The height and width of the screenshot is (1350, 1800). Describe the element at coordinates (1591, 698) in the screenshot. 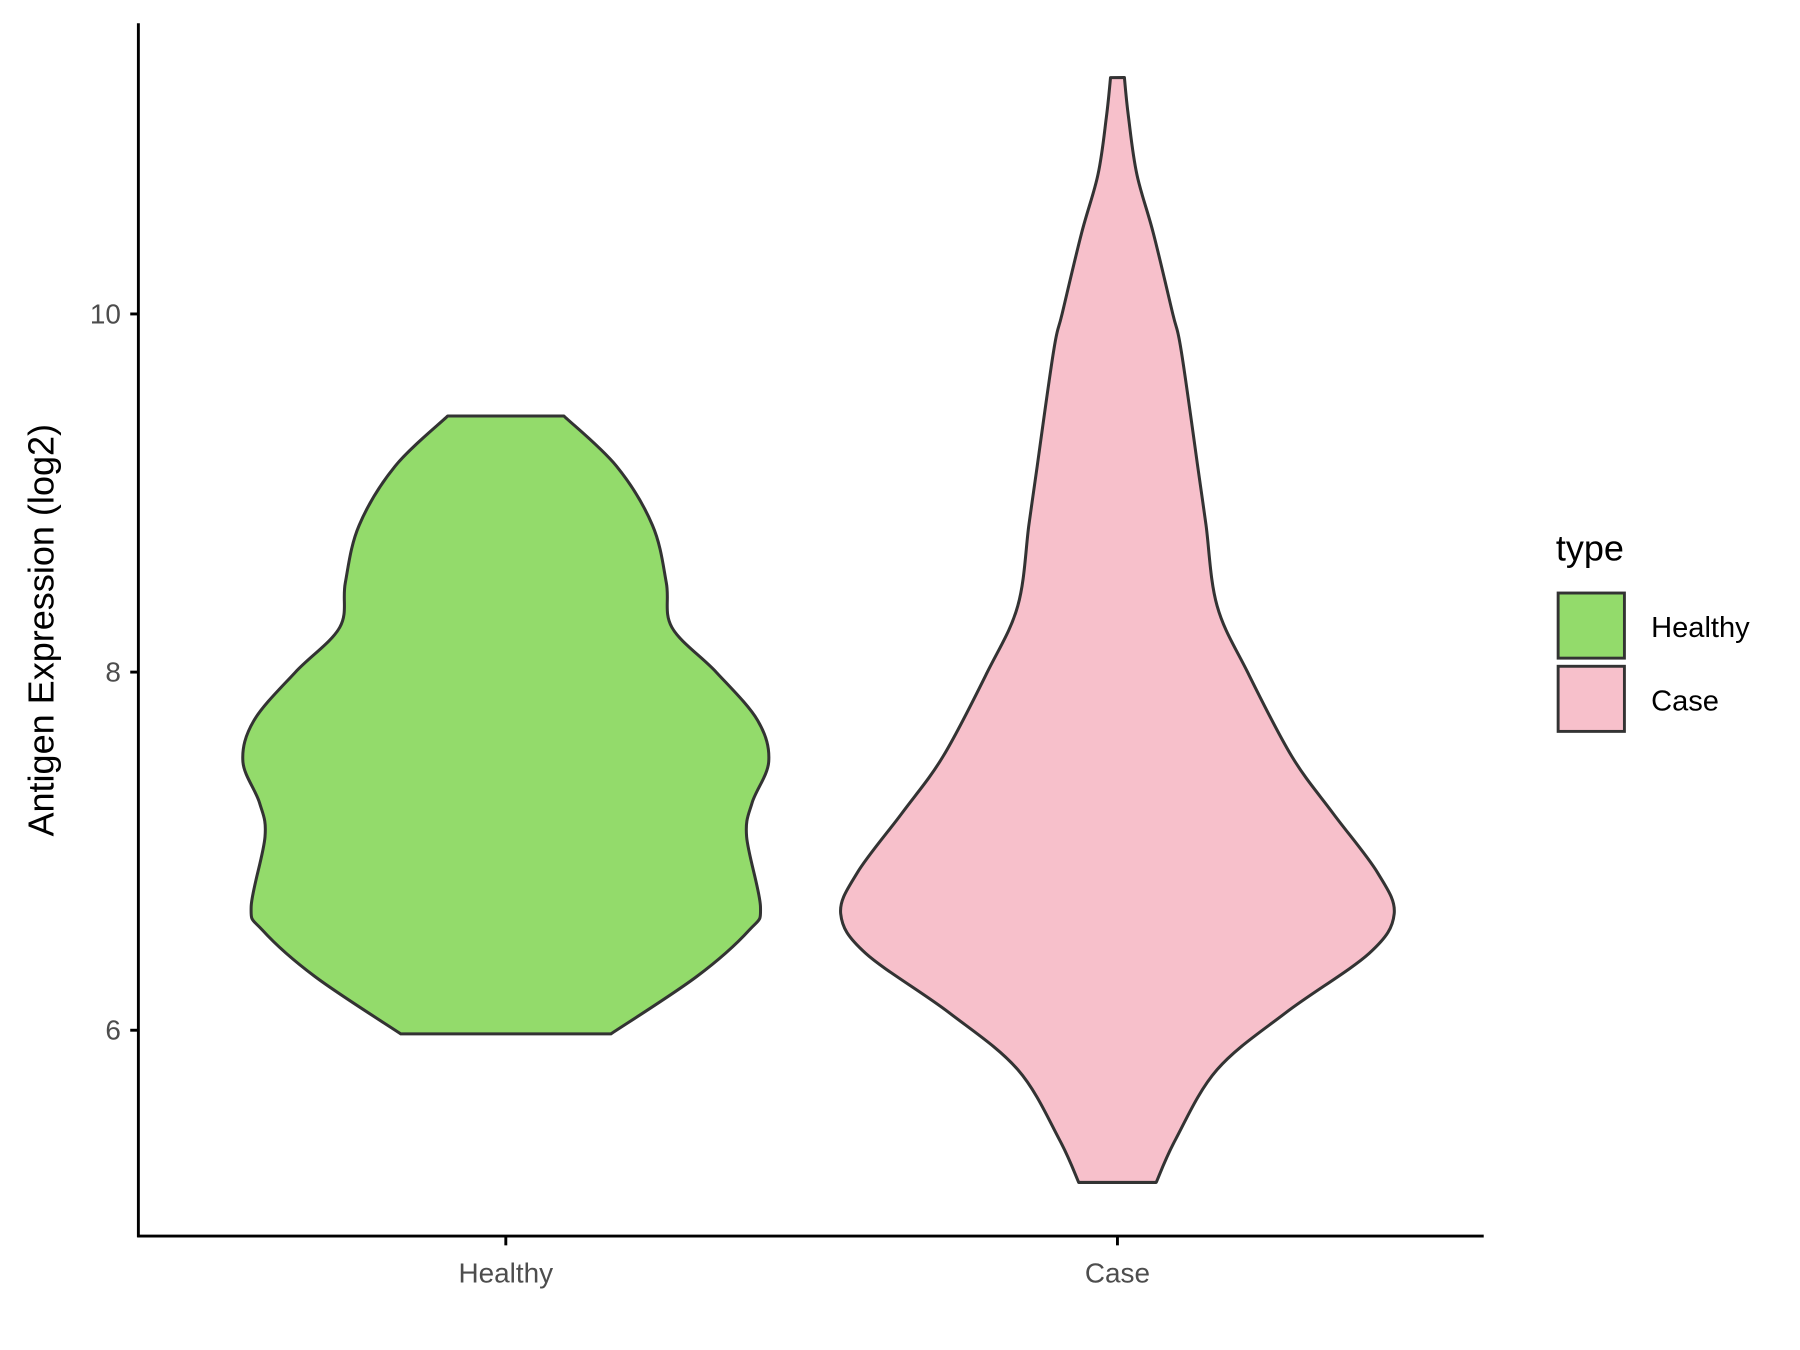

I see `legend-key-case` at that location.